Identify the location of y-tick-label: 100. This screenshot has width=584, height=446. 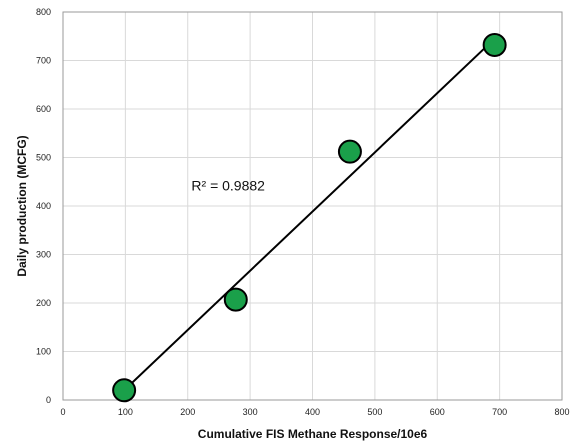
(43, 352).